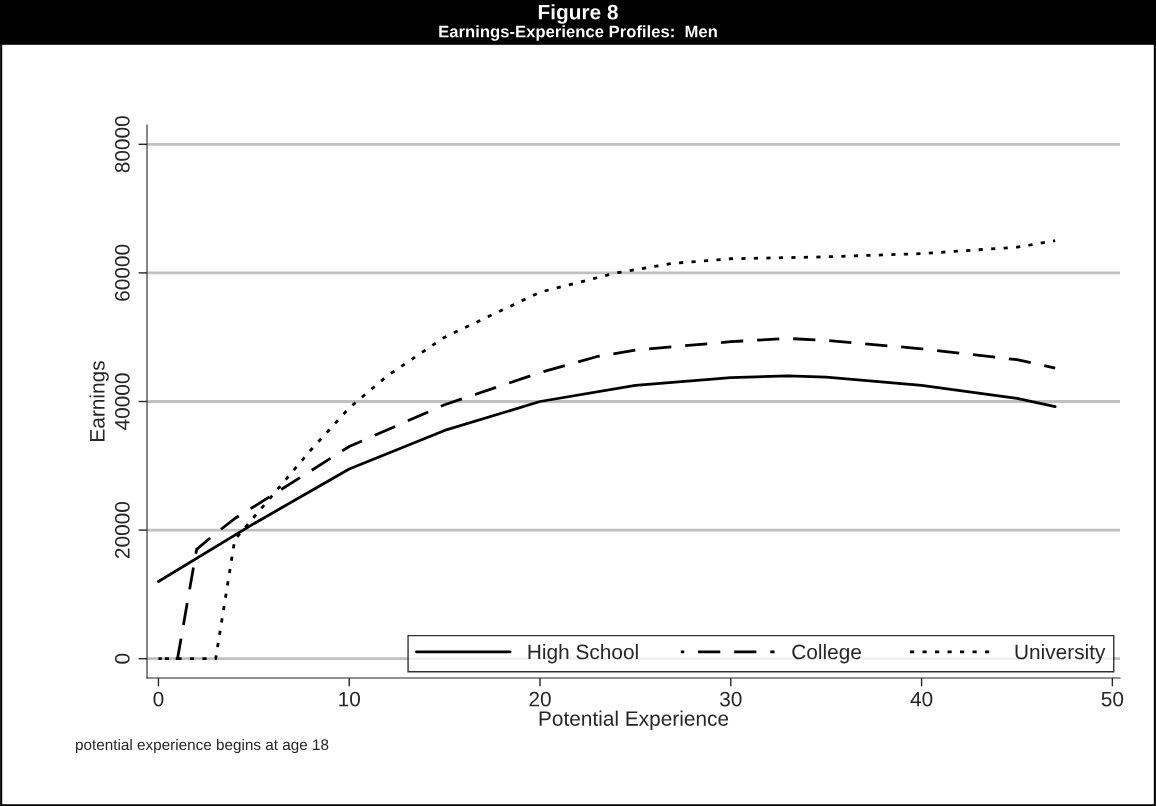 The height and width of the screenshot is (806, 1156). I want to click on chart-title: Figure 8, so click(578, 14).